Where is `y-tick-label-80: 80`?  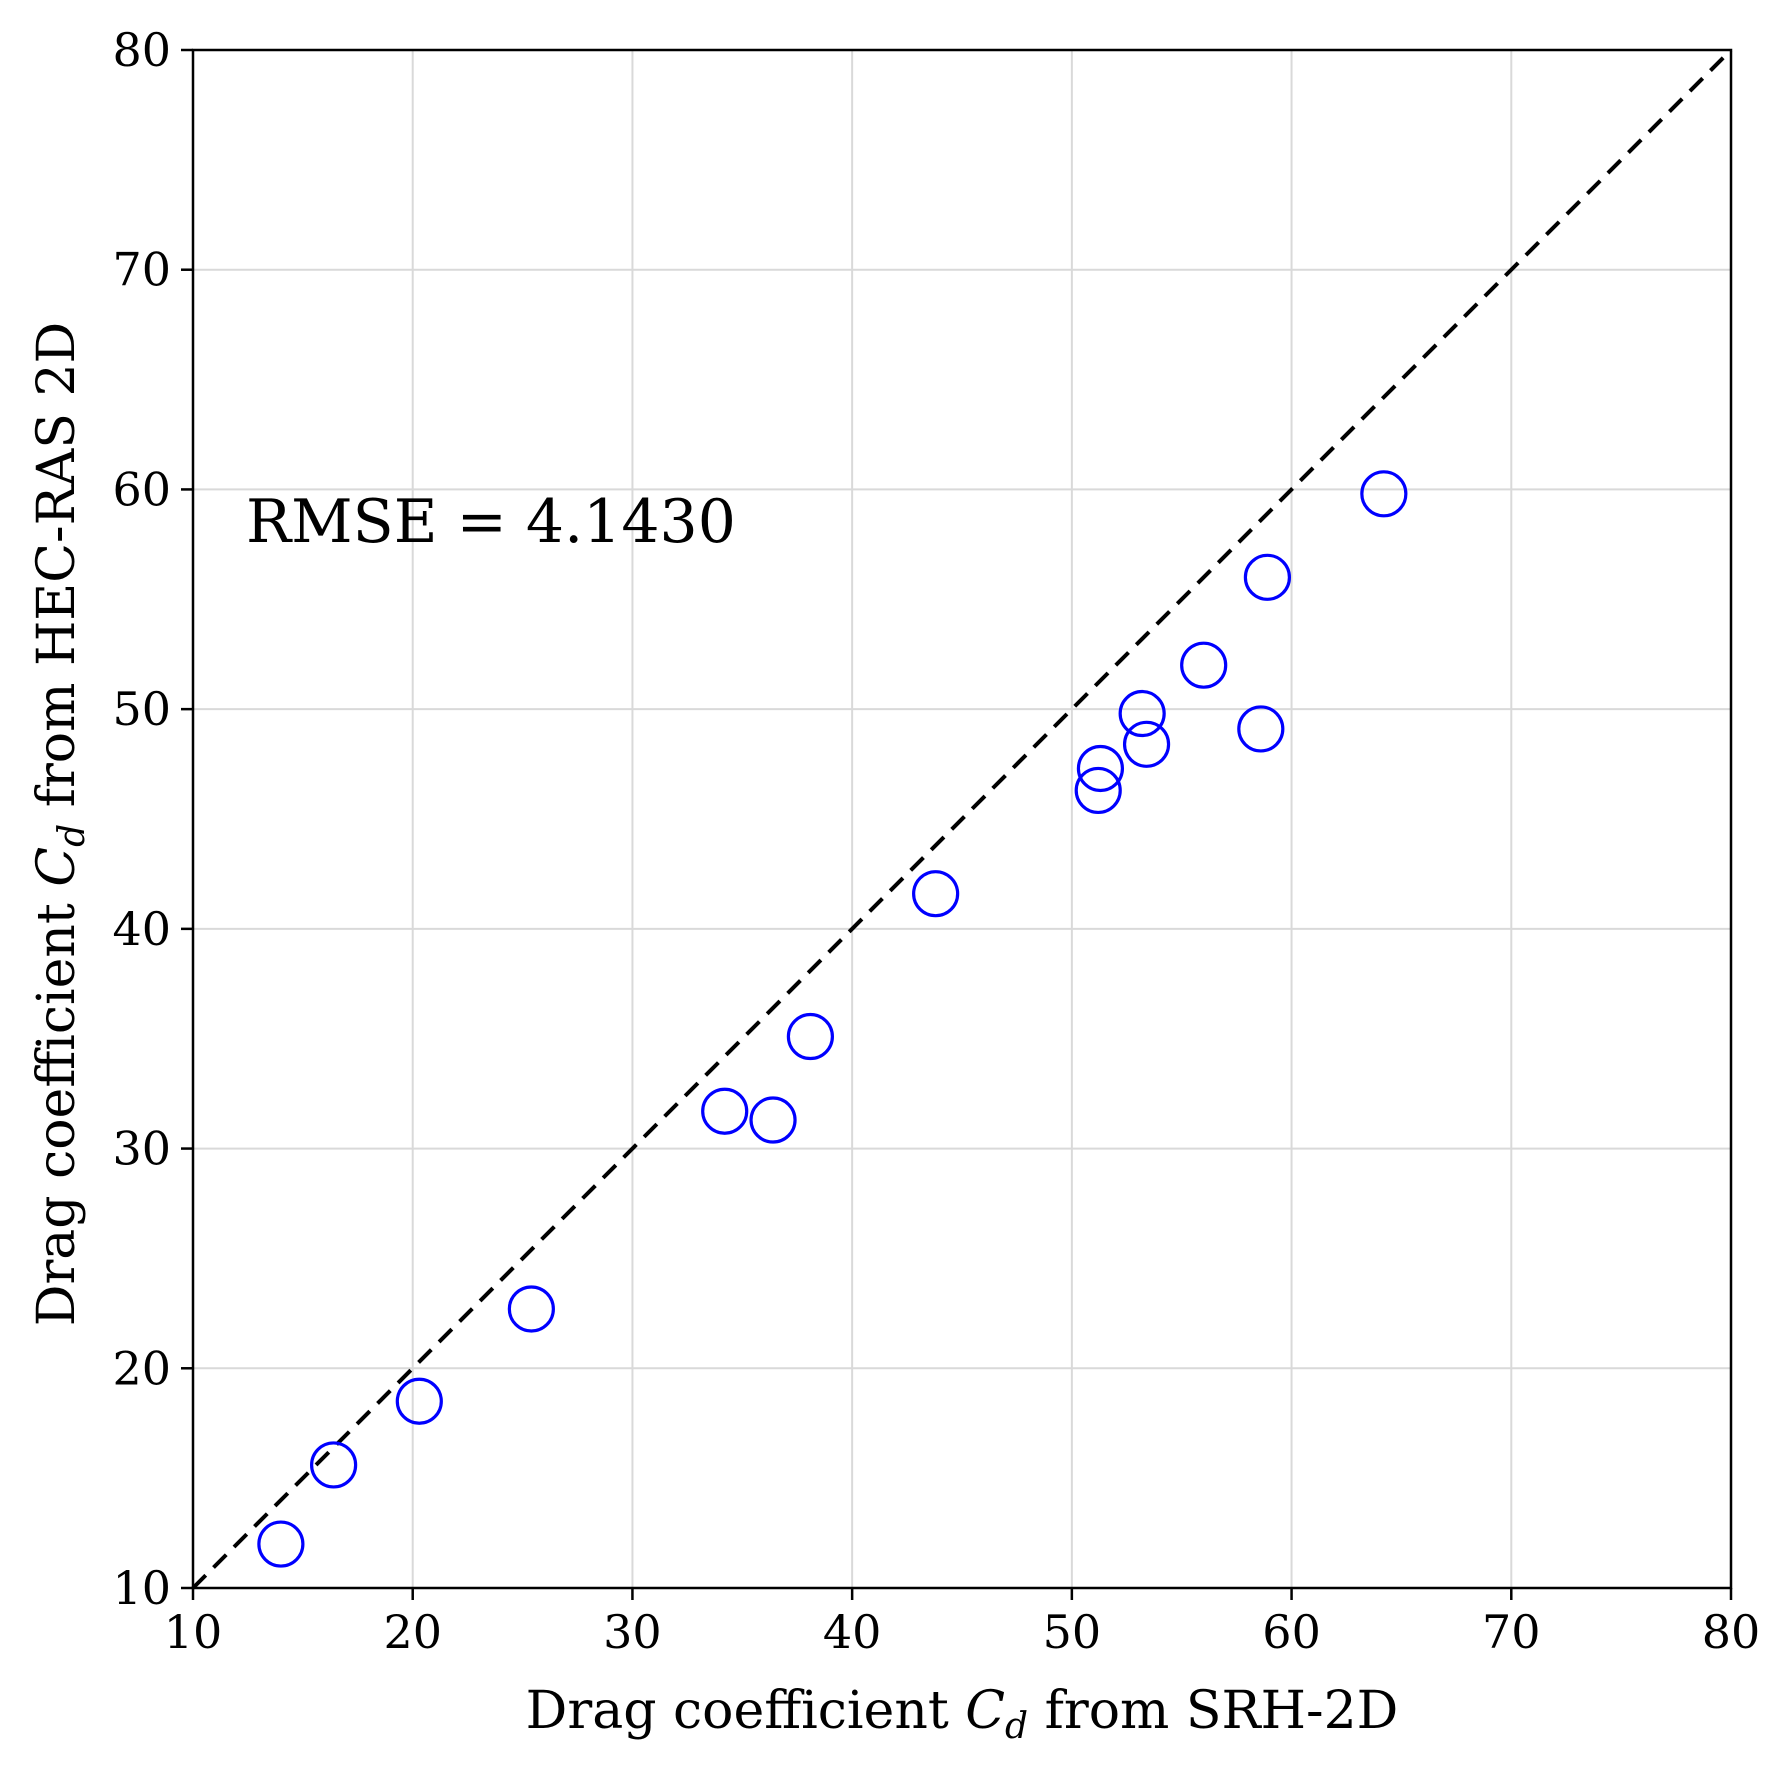
y-tick-label-80: 80 is located at coordinates (141, 50).